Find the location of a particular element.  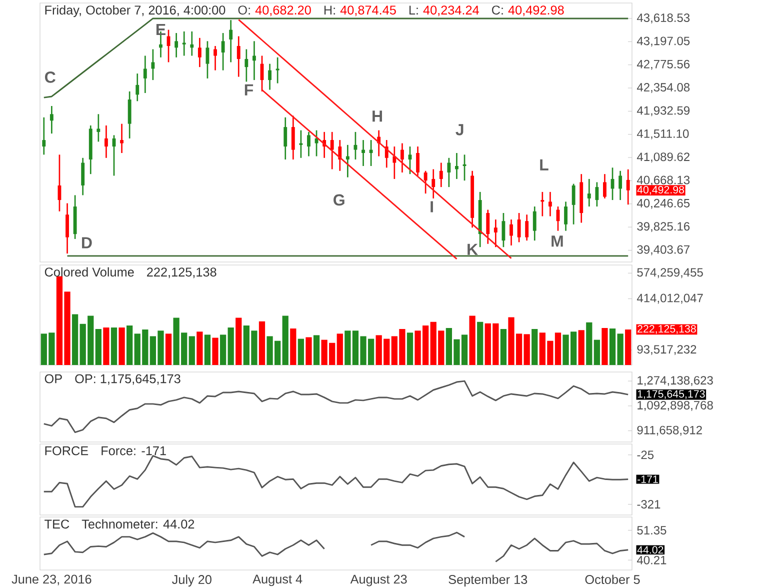

y-tick-label: 40,668.13 is located at coordinates (663, 181).